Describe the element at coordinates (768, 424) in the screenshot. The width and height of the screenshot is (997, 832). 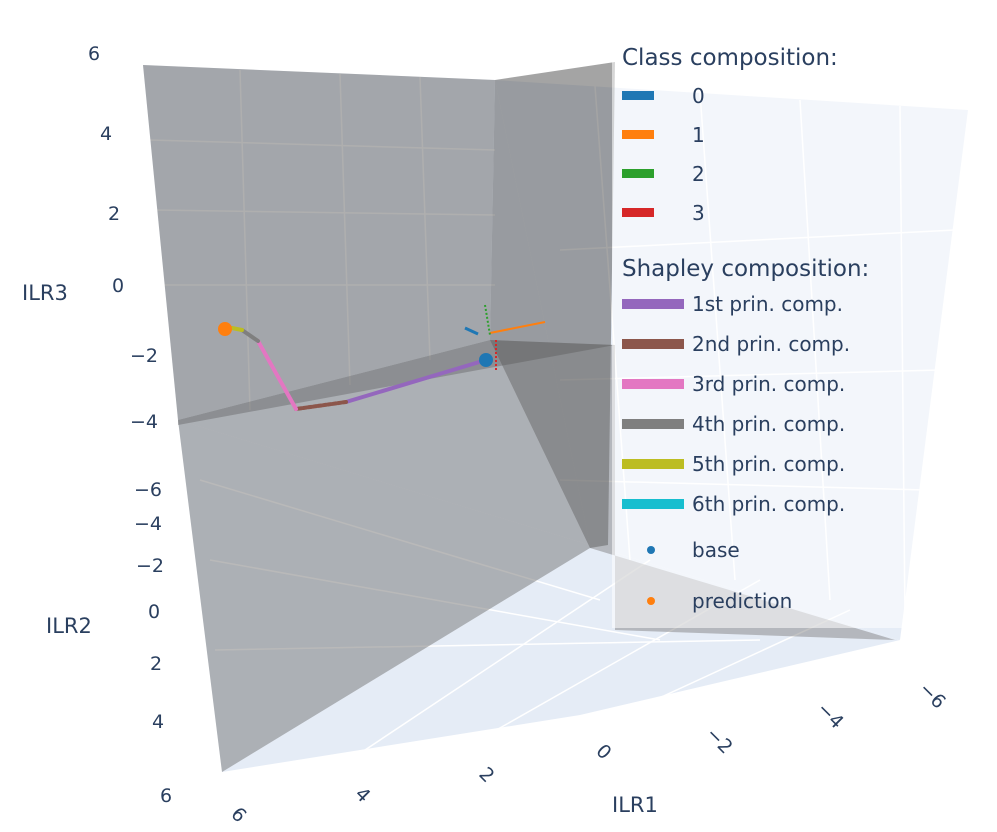
I see `legend-comp-label-4: 4th prin. comp.` at that location.